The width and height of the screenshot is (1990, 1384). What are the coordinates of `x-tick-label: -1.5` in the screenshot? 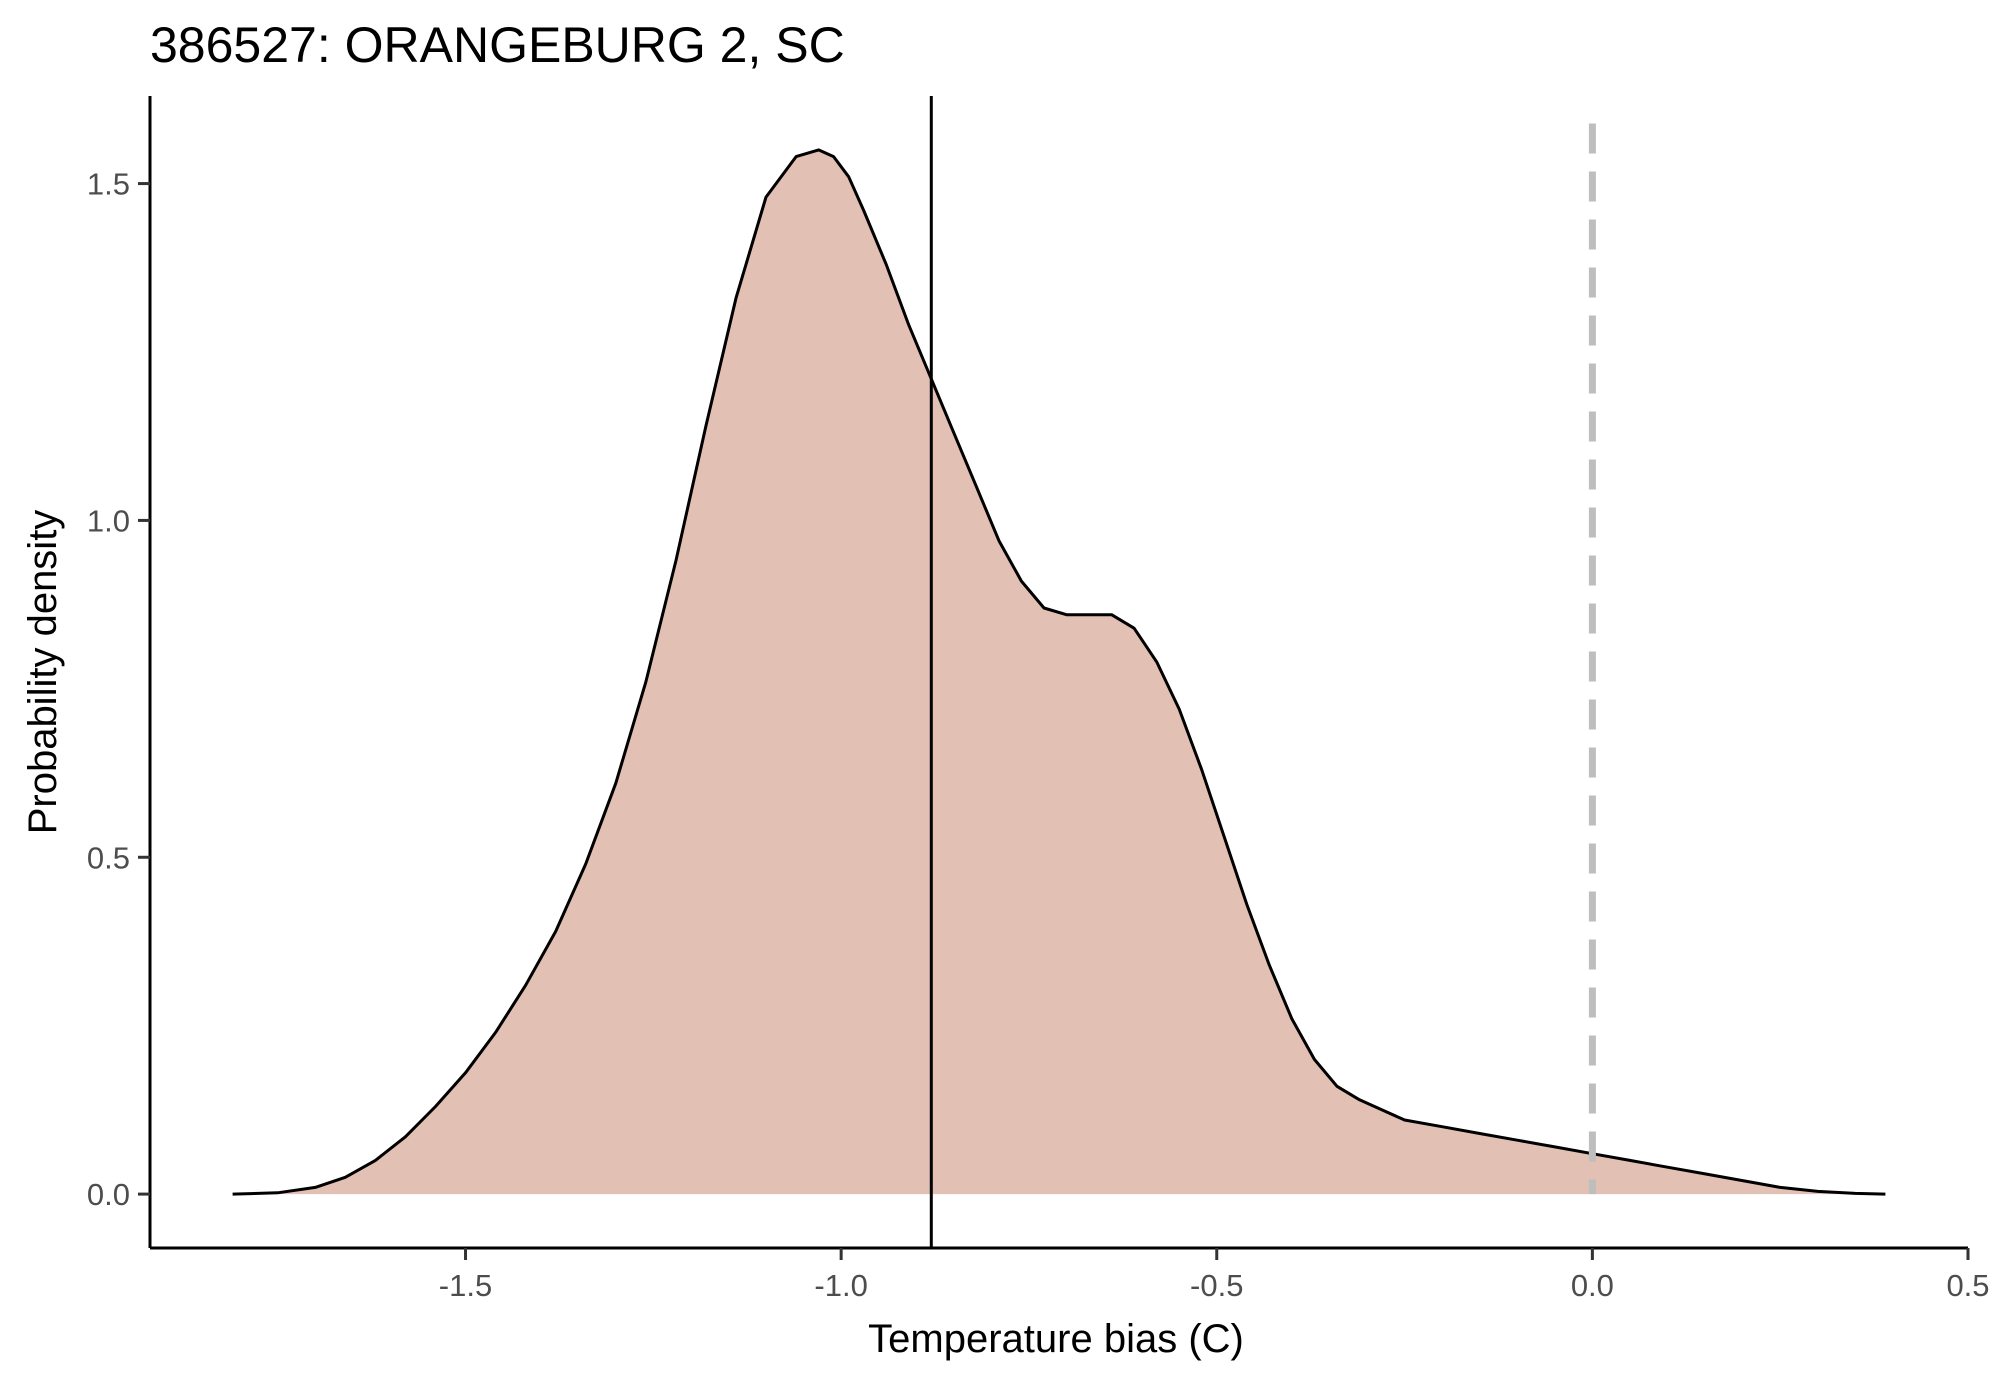 It's located at (465, 1285).